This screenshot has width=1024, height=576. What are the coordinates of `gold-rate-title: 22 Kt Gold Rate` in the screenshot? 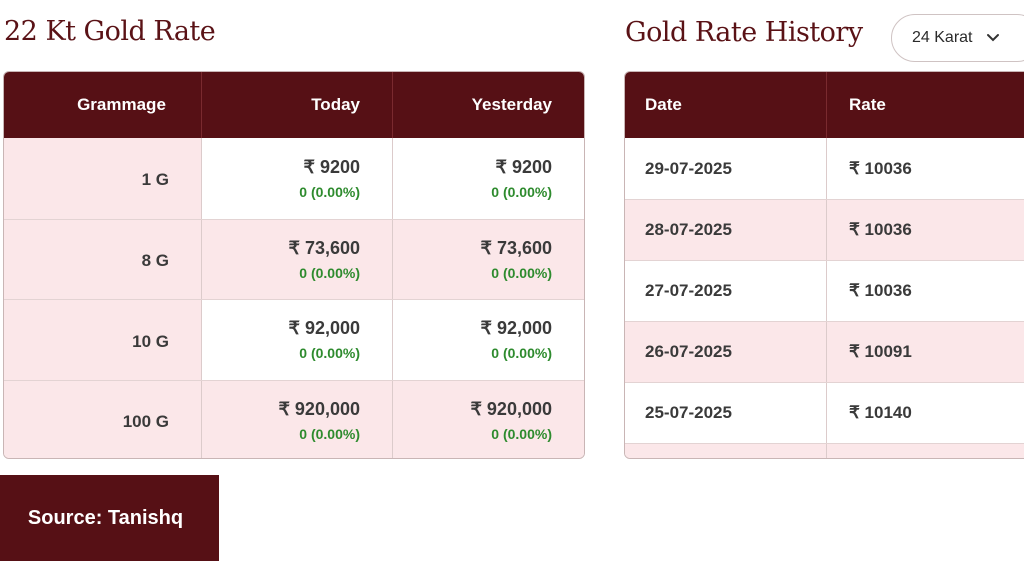 It's located at (110, 31).